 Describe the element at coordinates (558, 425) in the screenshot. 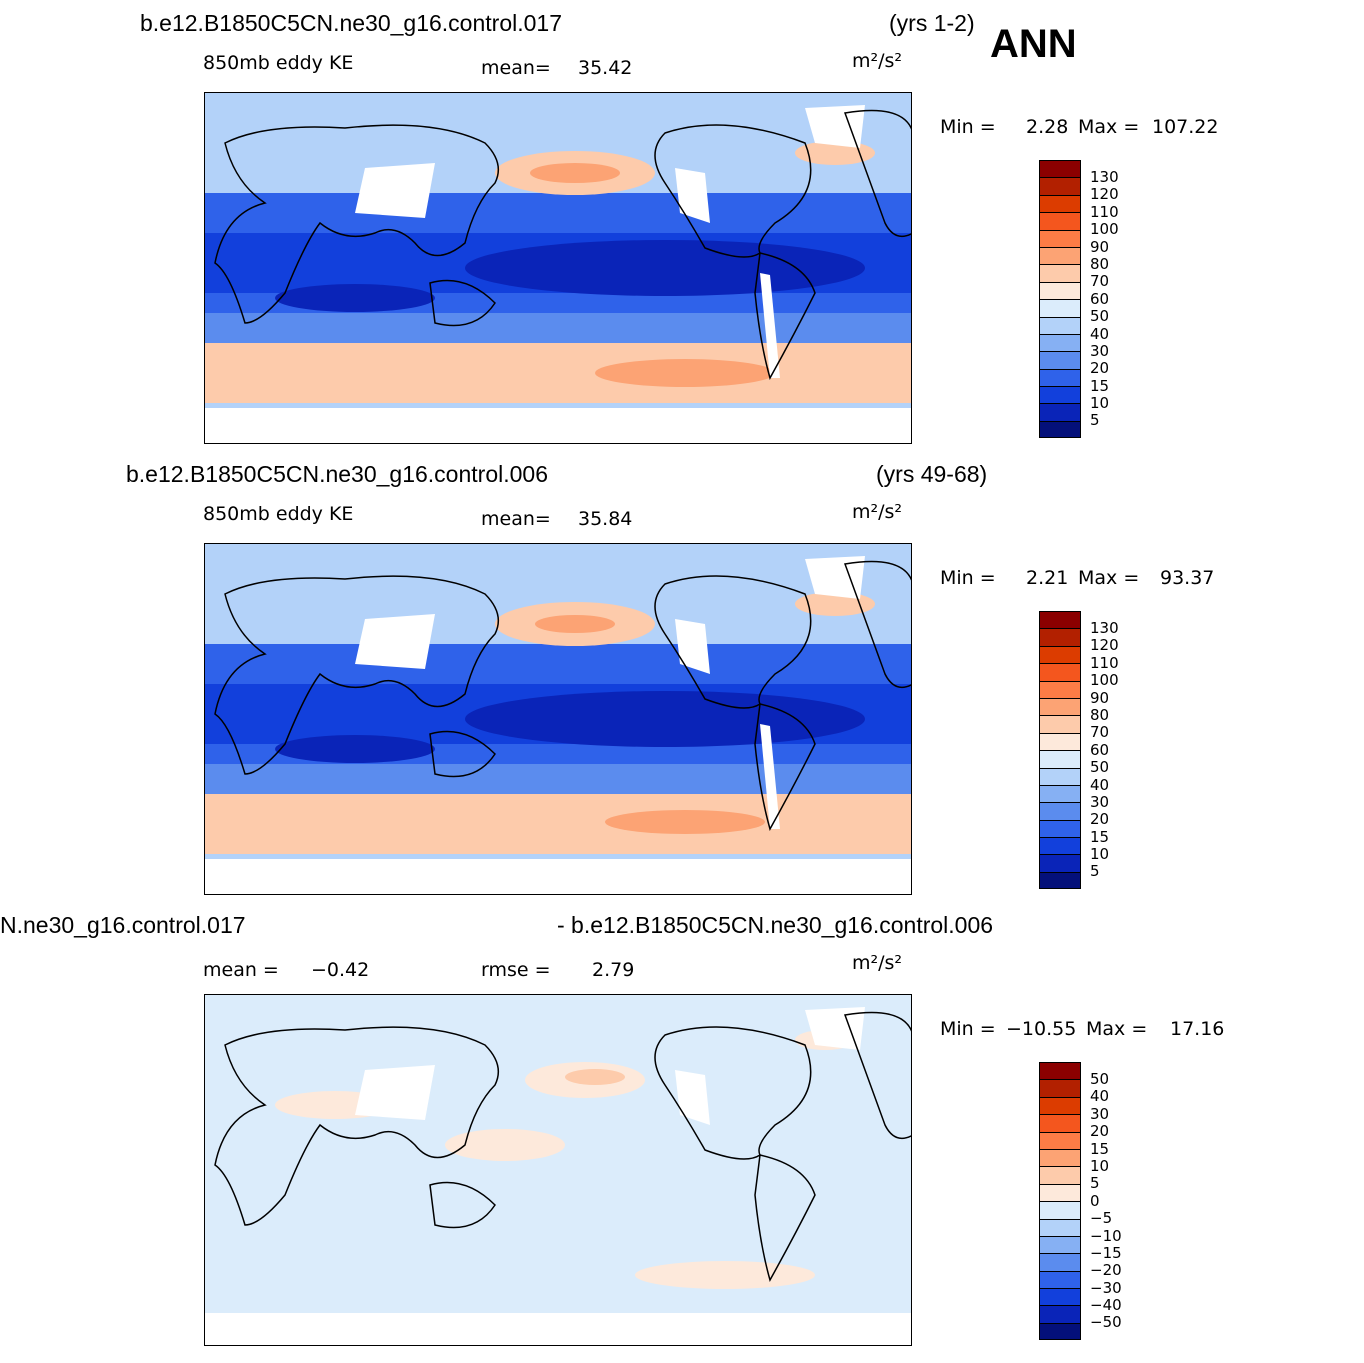

I see `panel1-antarctica` at that location.